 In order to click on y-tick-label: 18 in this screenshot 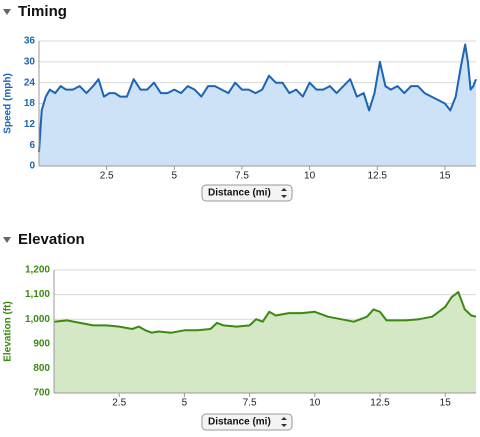, I will do `click(30, 103)`.